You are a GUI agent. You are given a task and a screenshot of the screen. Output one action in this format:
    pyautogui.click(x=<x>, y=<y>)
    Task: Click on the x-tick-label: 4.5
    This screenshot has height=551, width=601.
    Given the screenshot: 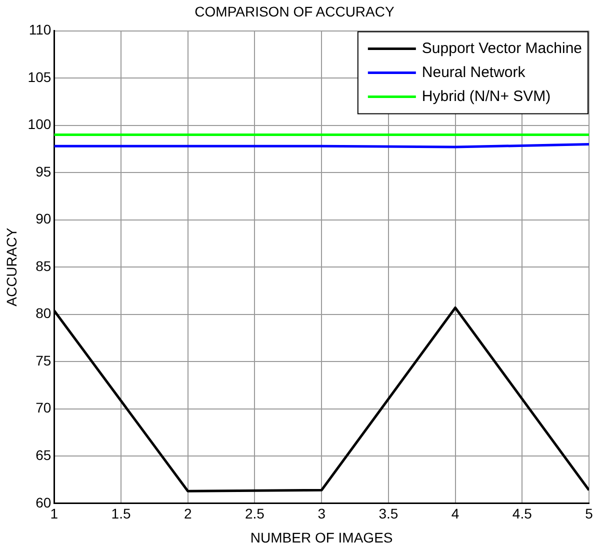 What is the action you would take?
    pyautogui.click(x=522, y=514)
    